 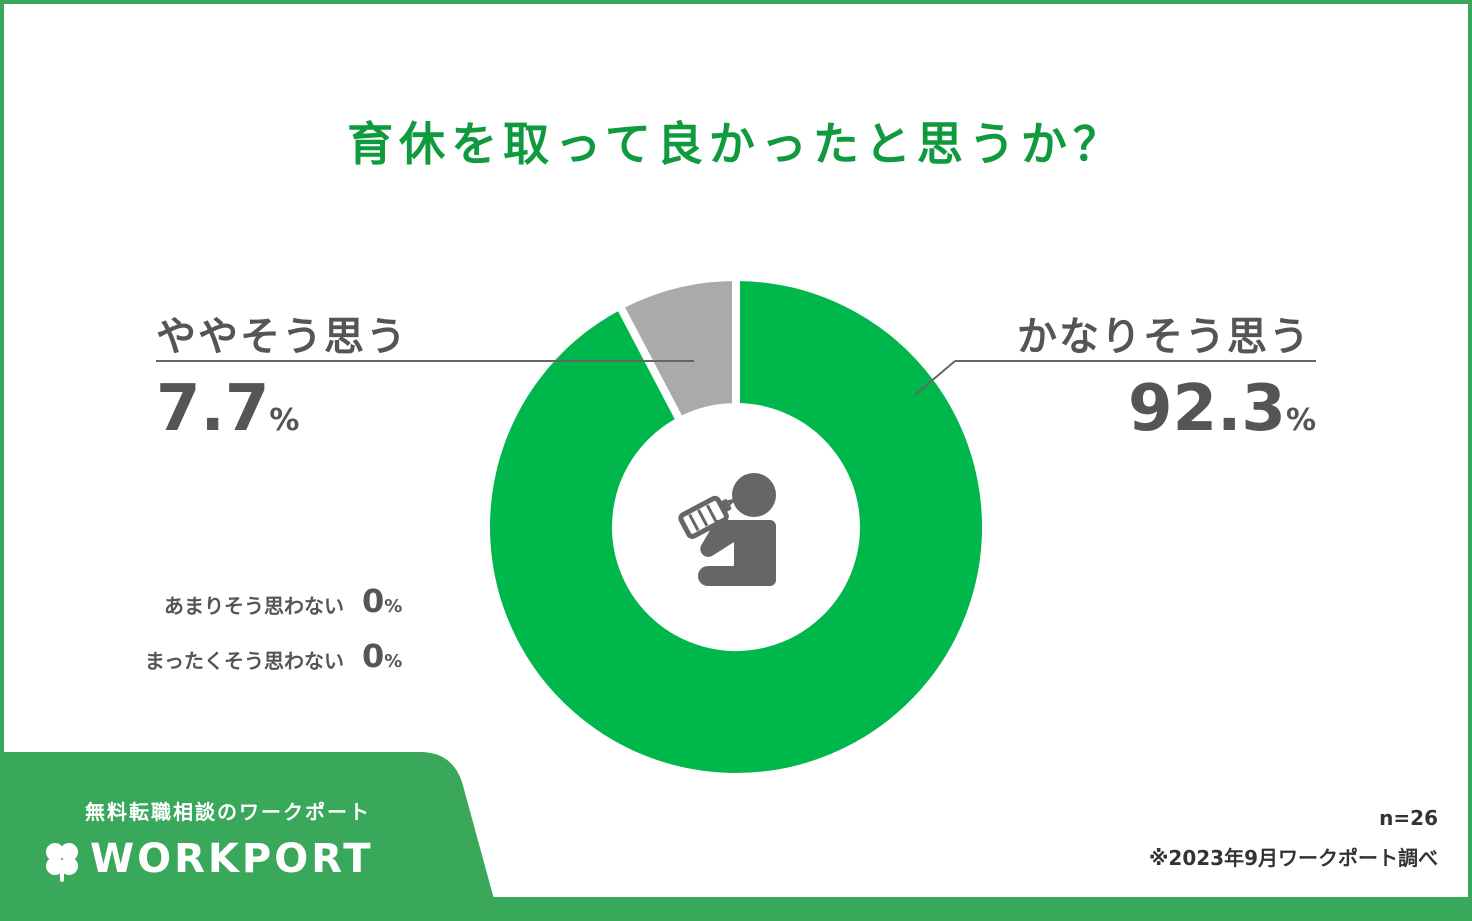 I want to click on never-percent: 0%, so click(x=382, y=656).